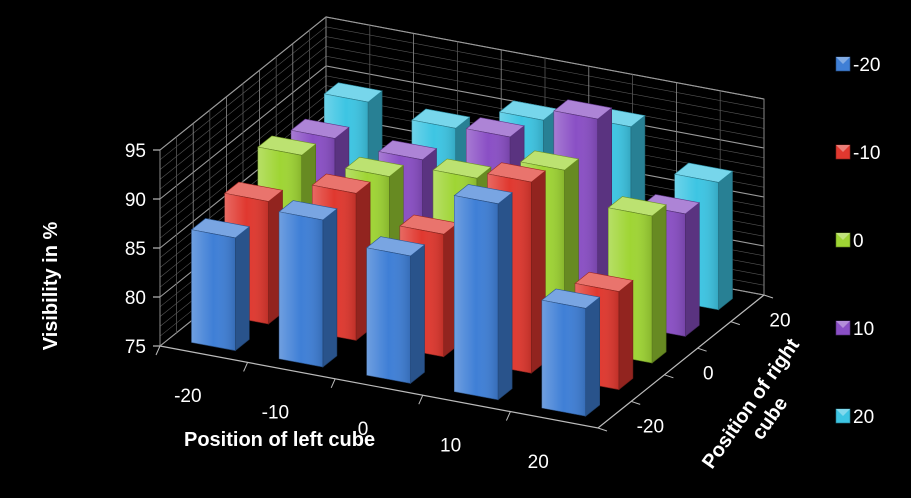 The height and width of the screenshot is (498, 911). Describe the element at coordinates (135, 347) in the screenshot. I see `y-tick-label: 75` at that location.